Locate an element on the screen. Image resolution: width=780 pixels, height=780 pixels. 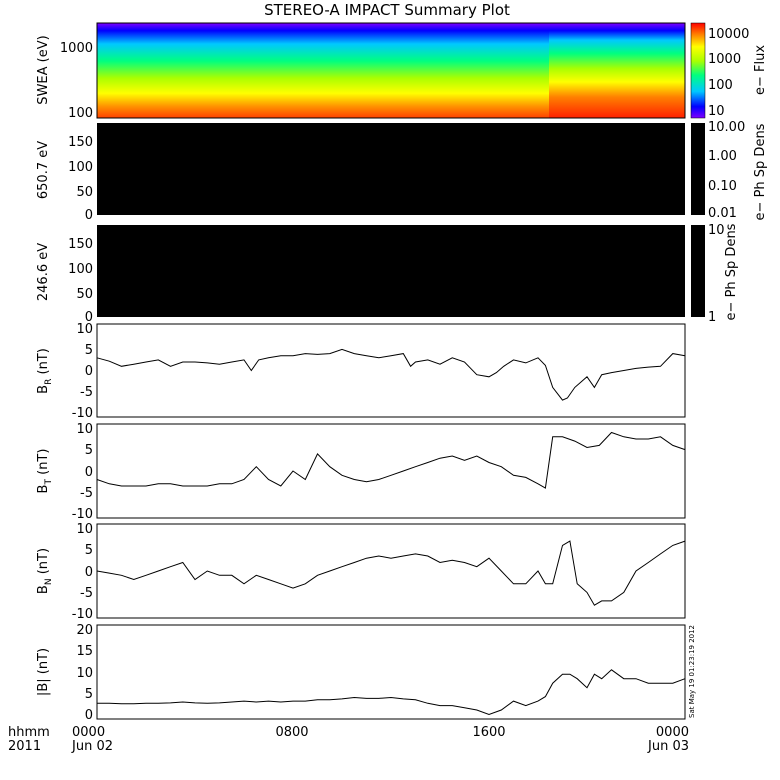
e650-ylabel: 650.7 eV is located at coordinates (43, 170).